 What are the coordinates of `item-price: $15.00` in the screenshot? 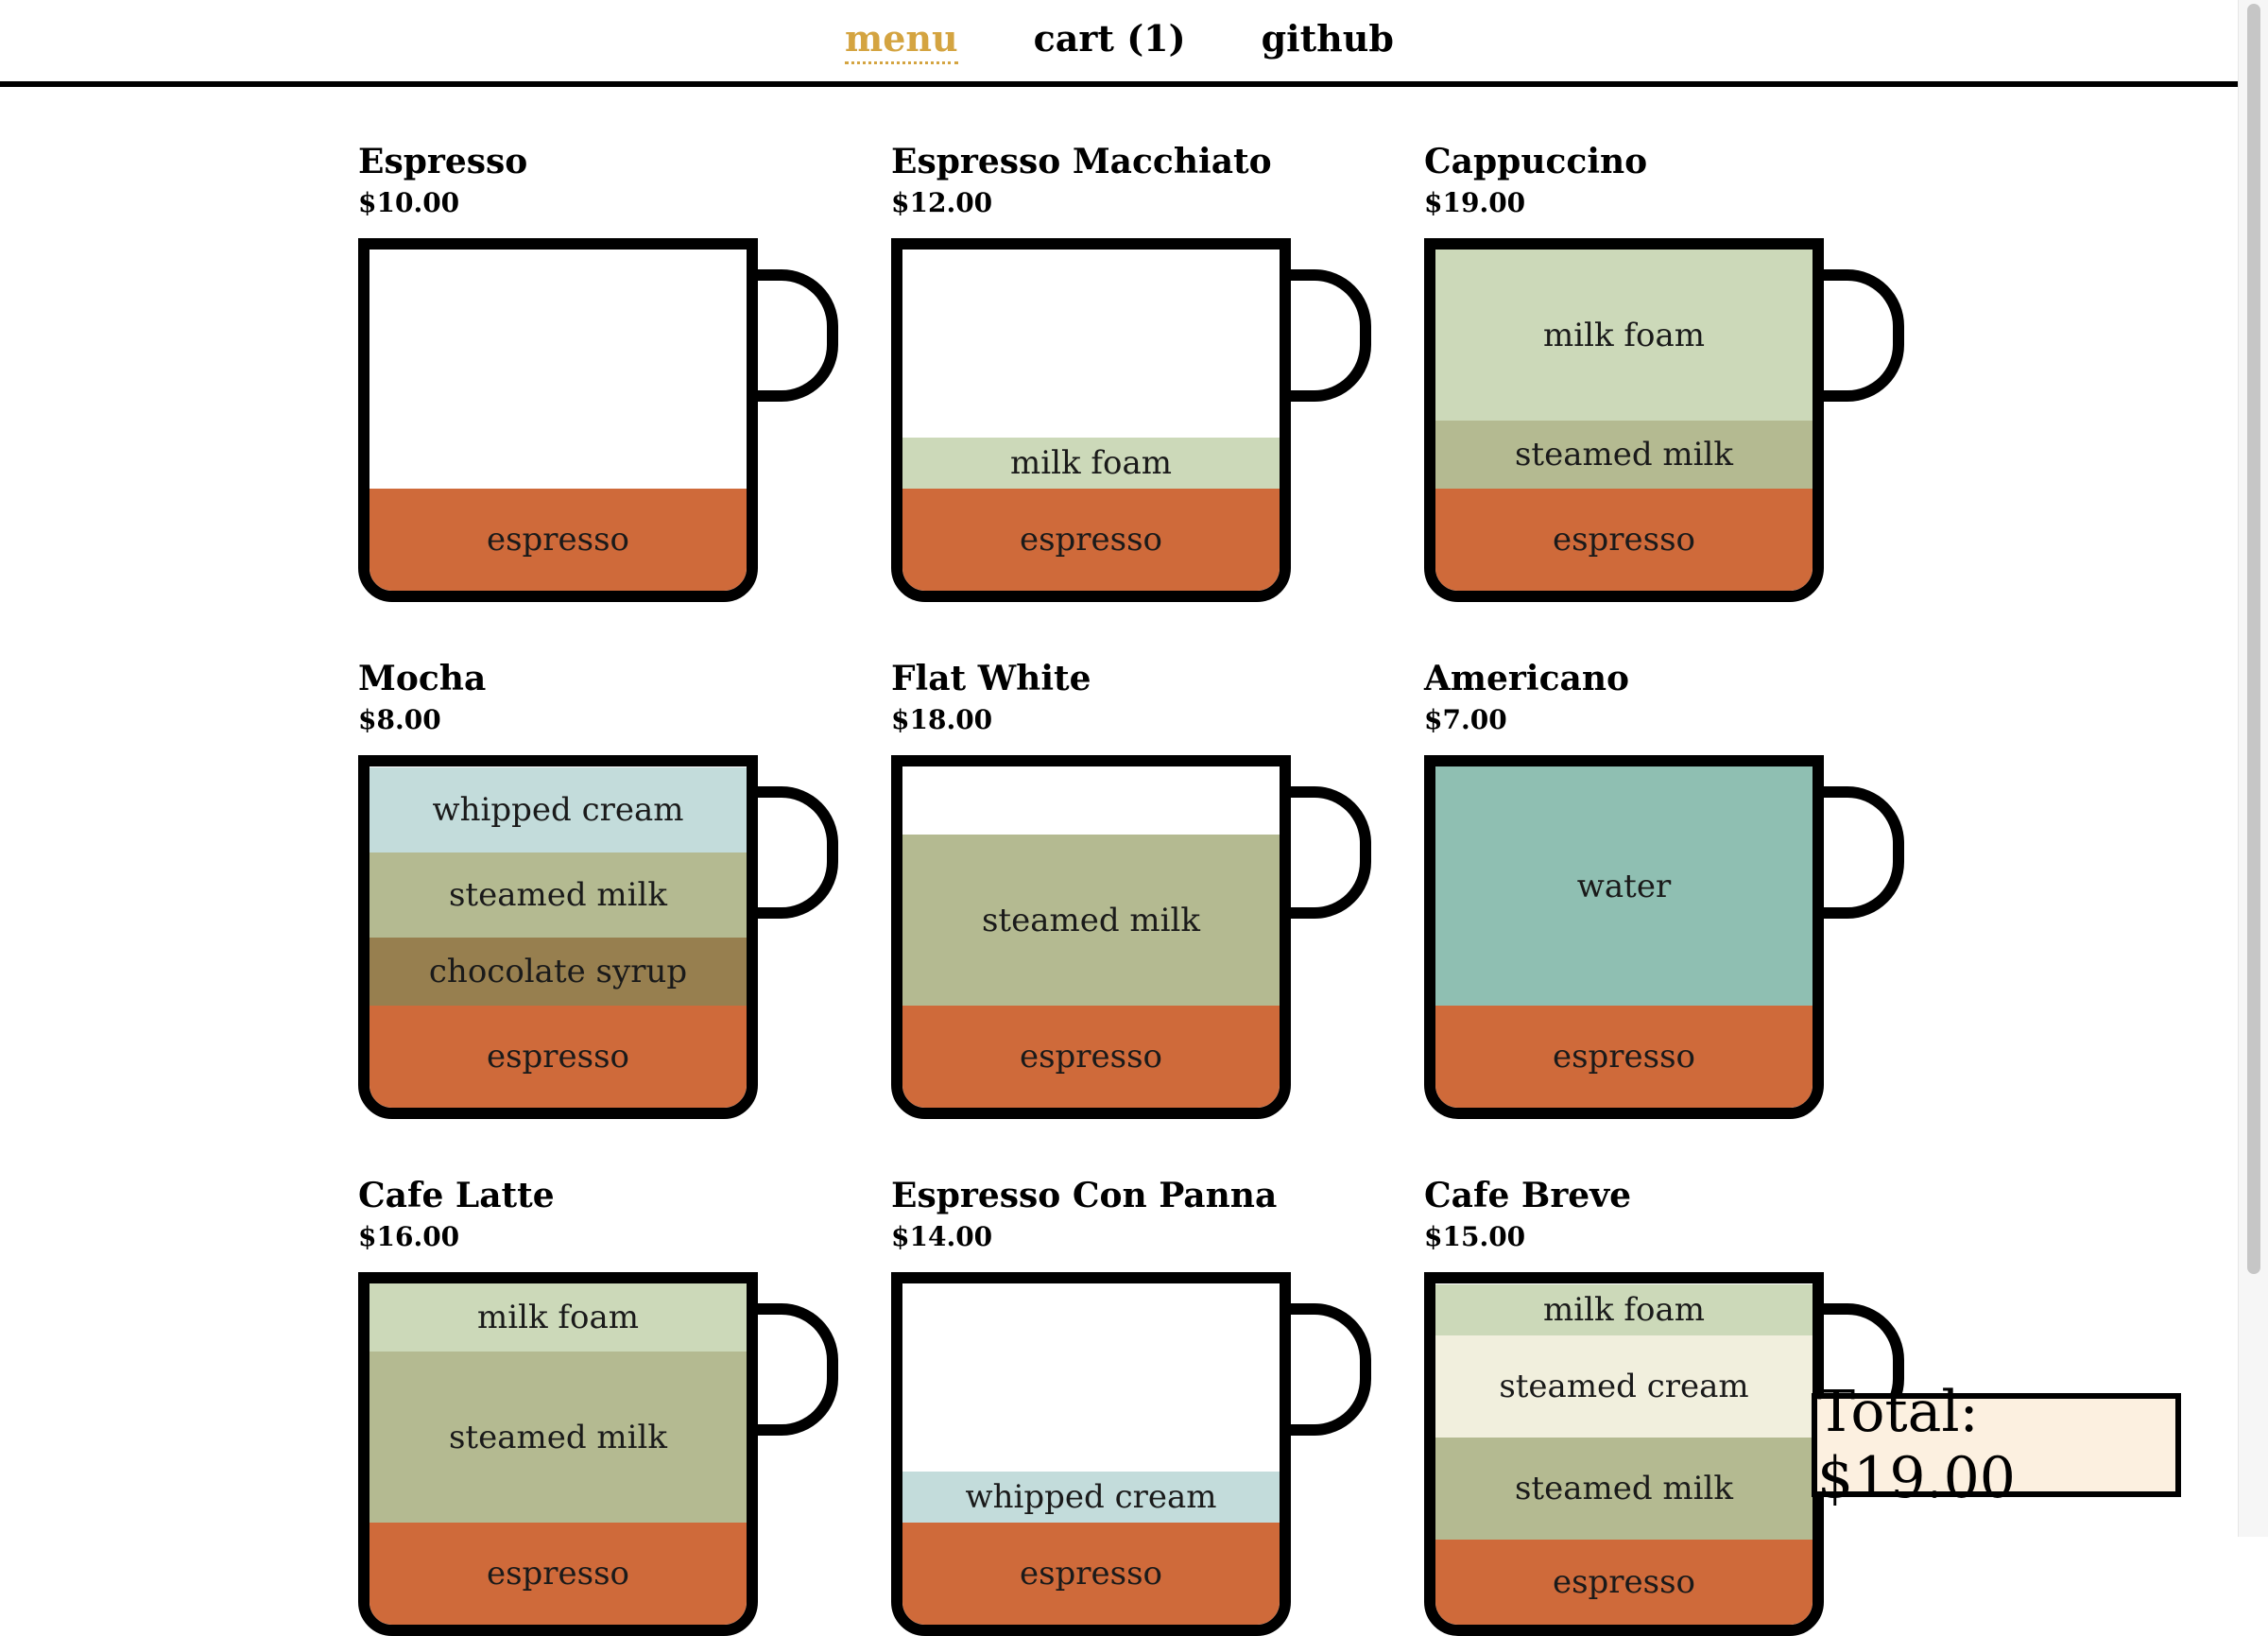 It's located at (1475, 1236).